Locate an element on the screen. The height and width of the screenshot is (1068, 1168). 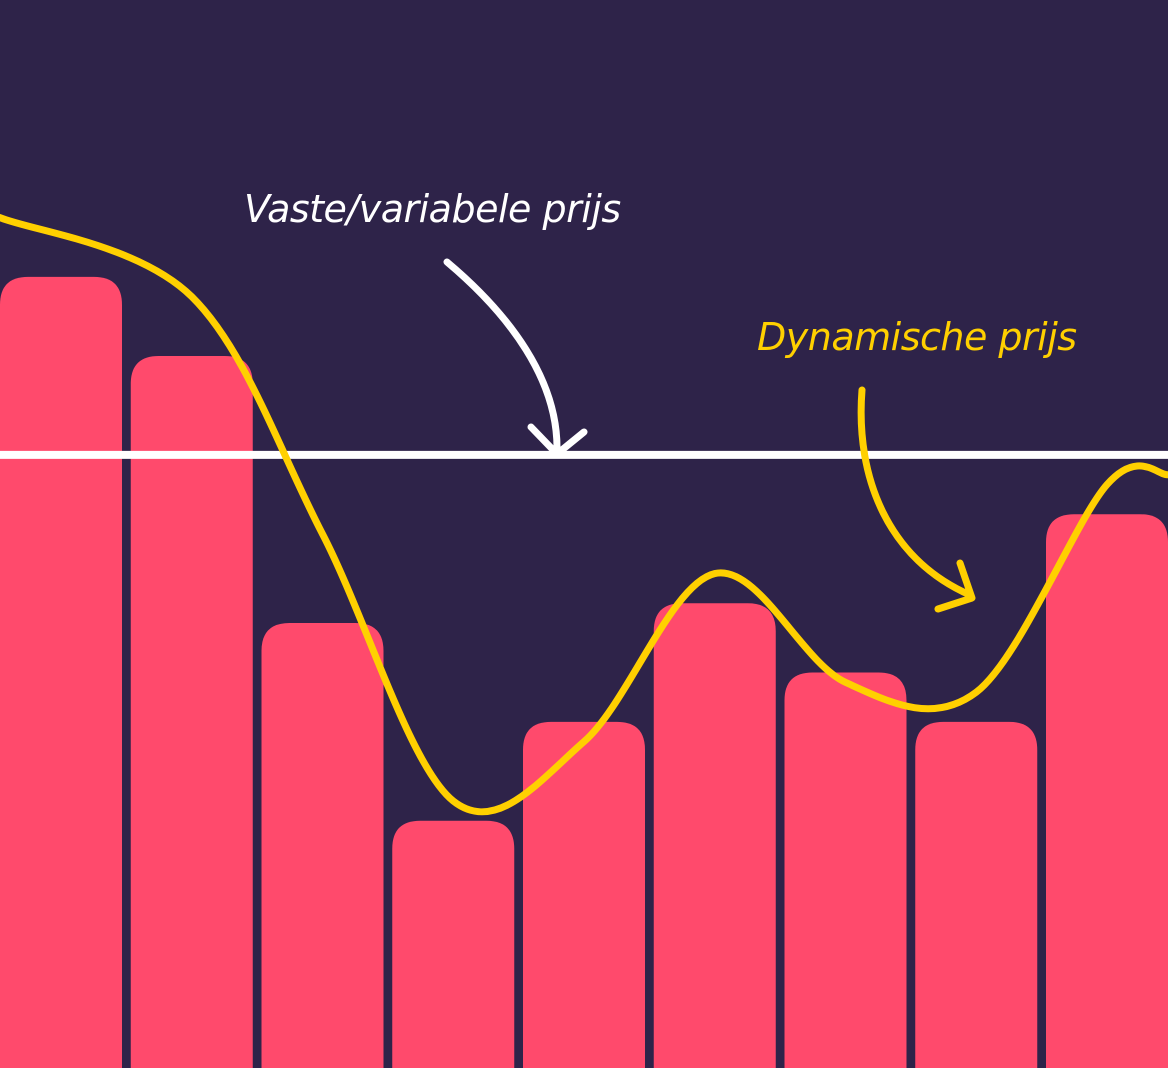
dynamic-price-arrow-icon is located at coordinates (916, 499).